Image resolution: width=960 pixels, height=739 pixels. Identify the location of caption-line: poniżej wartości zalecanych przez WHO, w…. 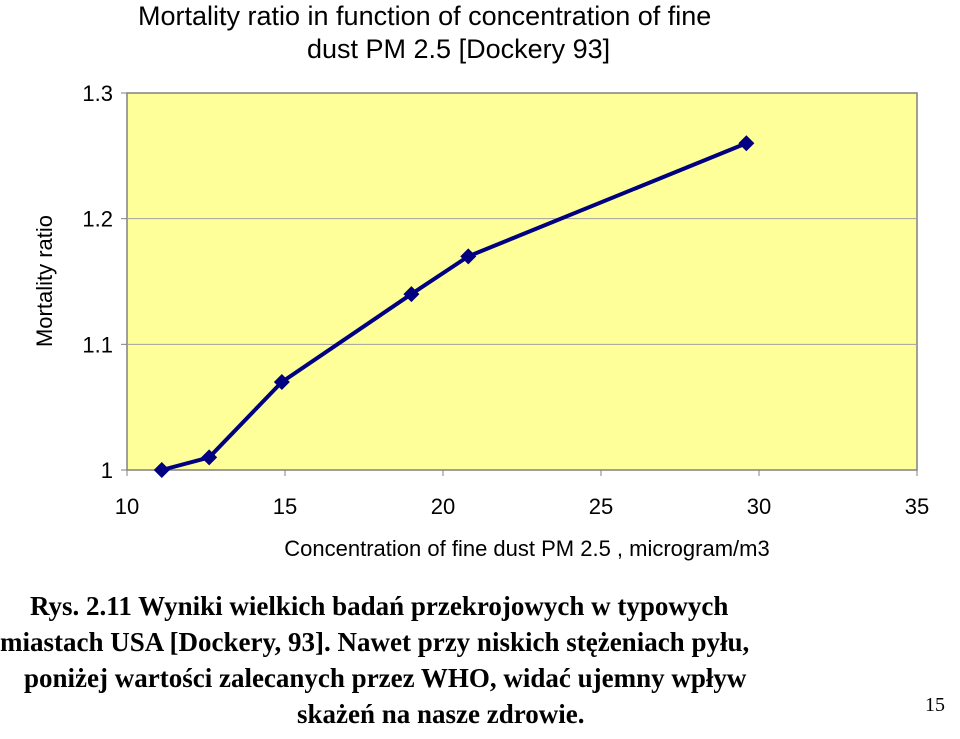
(385, 678).